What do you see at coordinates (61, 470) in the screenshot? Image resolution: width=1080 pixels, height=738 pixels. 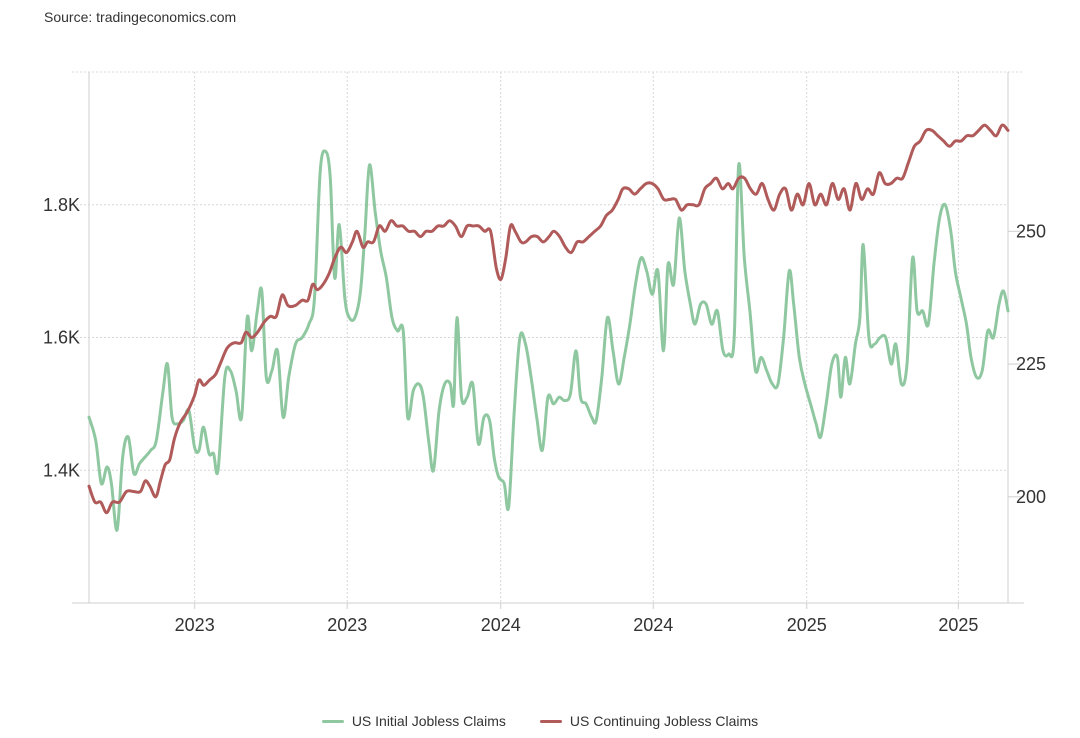 I see `y-left-tick-label: 1.4K` at bounding box center [61, 470].